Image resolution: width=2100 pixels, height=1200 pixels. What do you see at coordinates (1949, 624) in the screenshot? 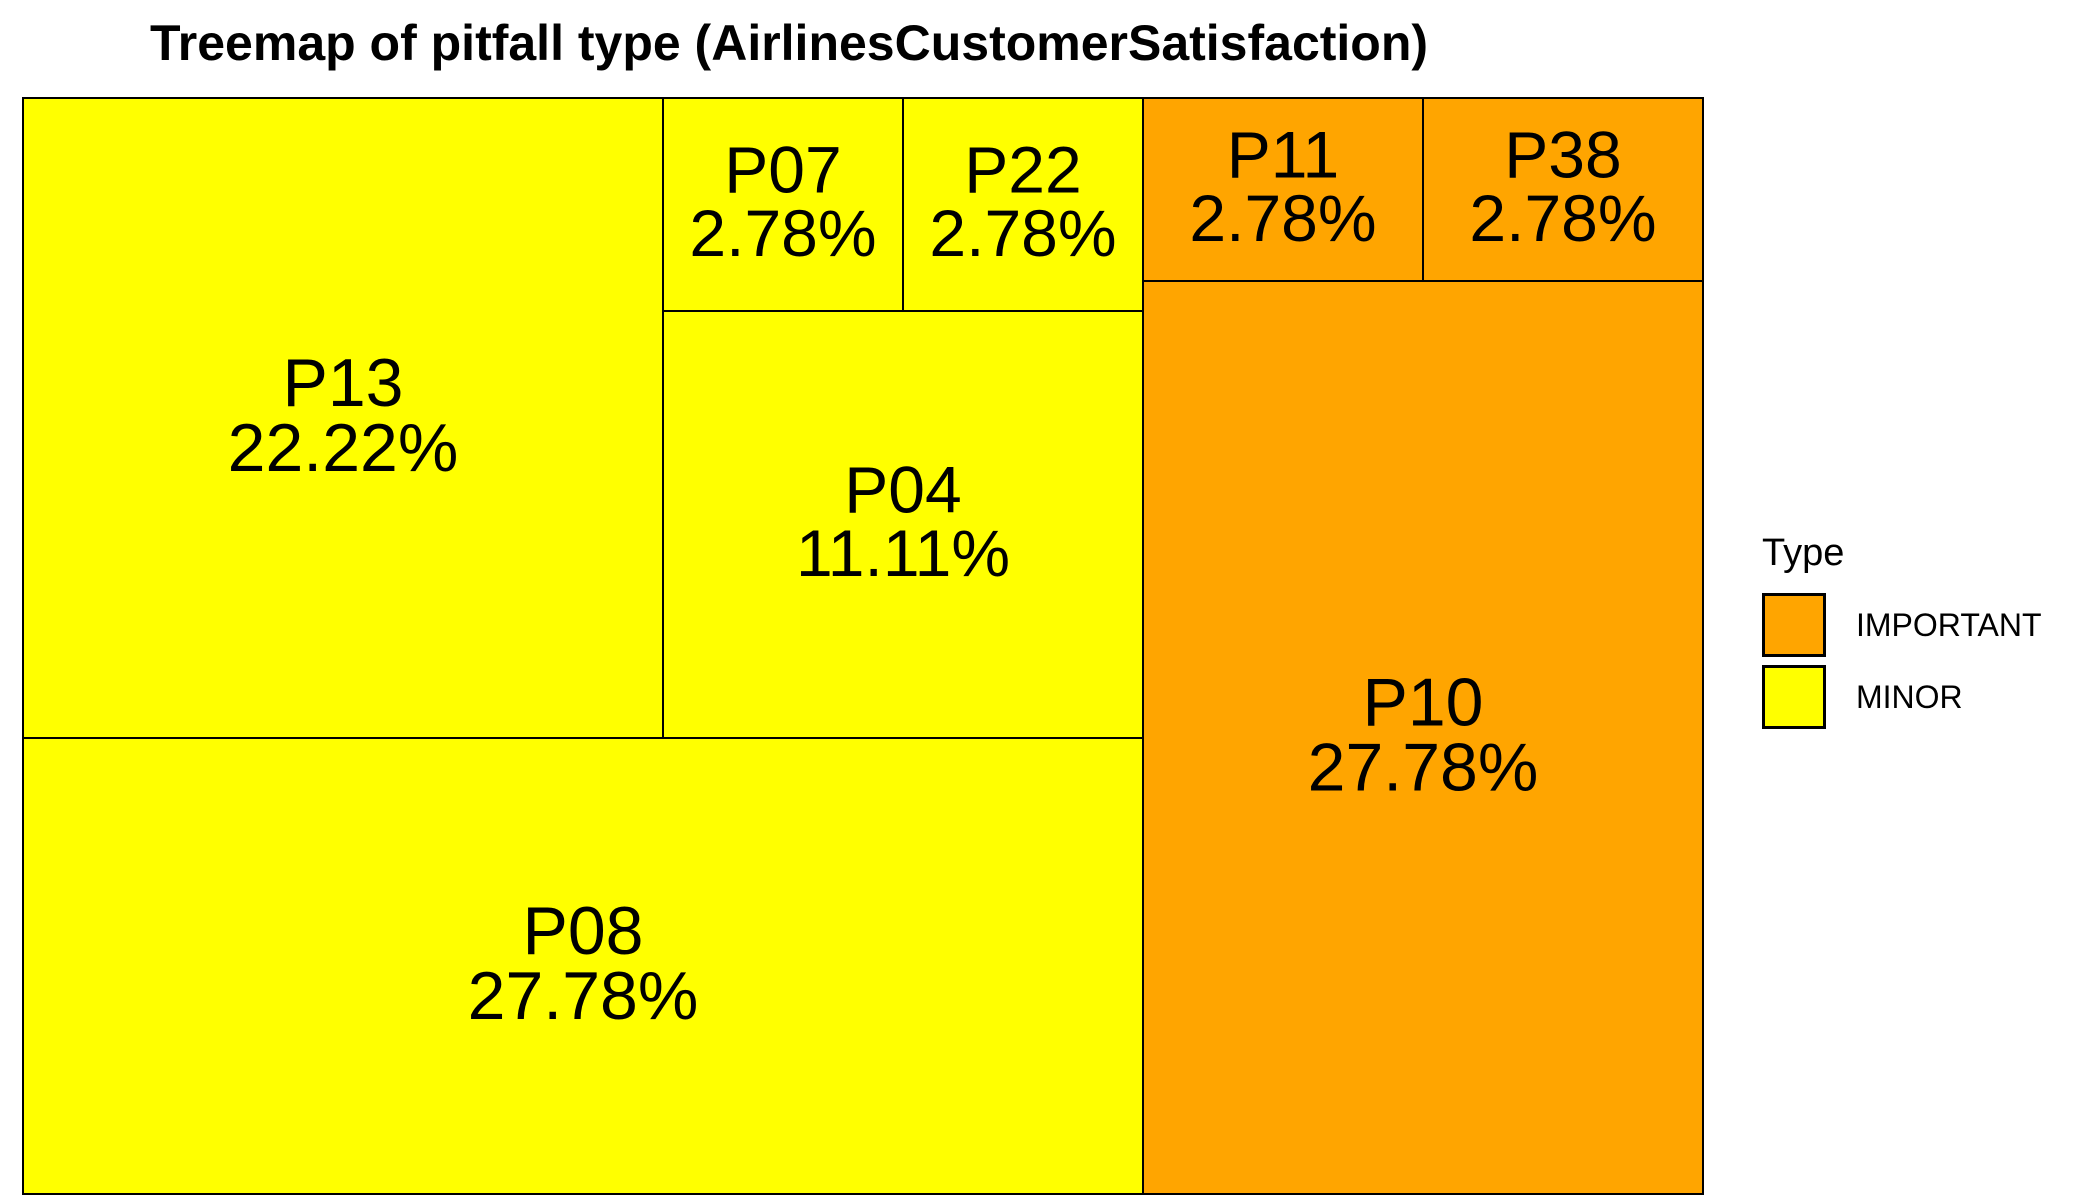
I see `legend-label-important: IMPORTANT` at bounding box center [1949, 624].